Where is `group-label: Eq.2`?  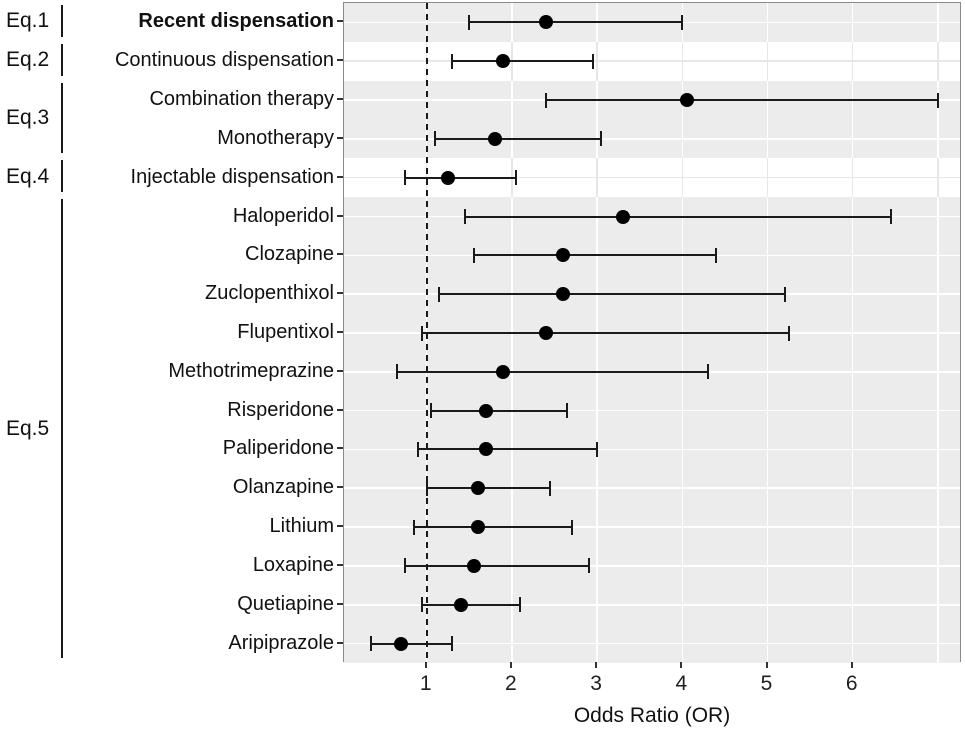
group-label: Eq.2 is located at coordinates (28, 60).